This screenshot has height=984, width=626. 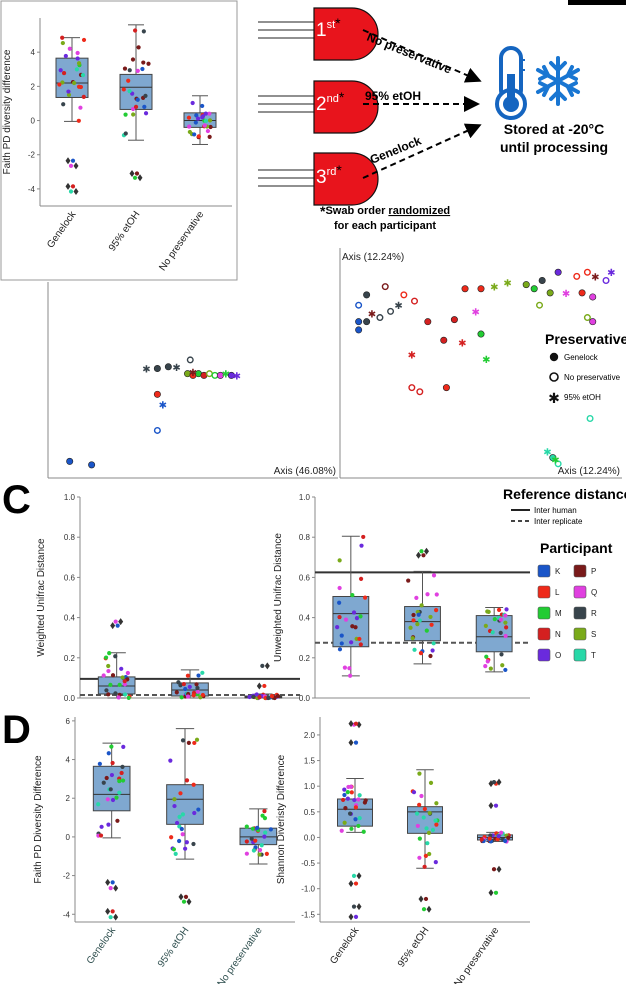 What do you see at coordinates (554, 398) in the screenshot?
I see `star-icon: ✱` at bounding box center [554, 398].